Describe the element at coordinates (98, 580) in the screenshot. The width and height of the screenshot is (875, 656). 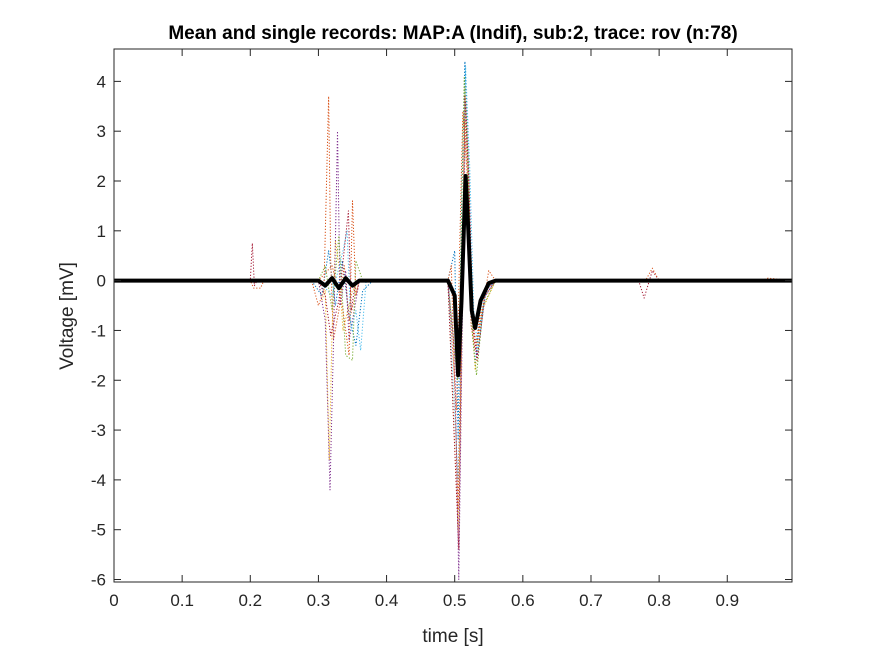
I see `y-tick-label: -6` at that location.